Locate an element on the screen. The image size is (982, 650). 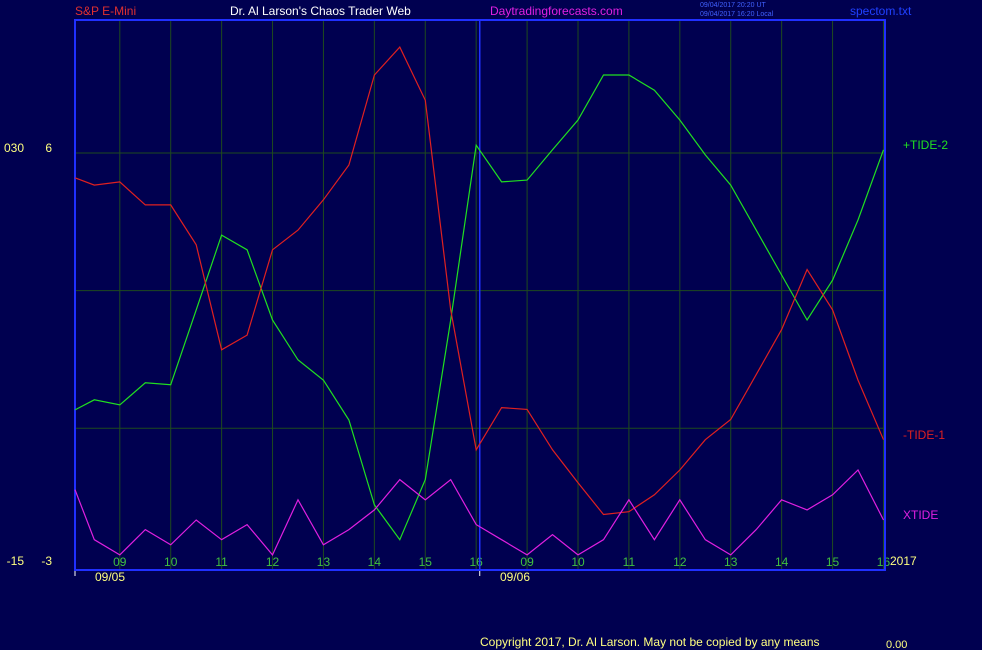
readout: 0.00 is located at coordinates (896, 644).